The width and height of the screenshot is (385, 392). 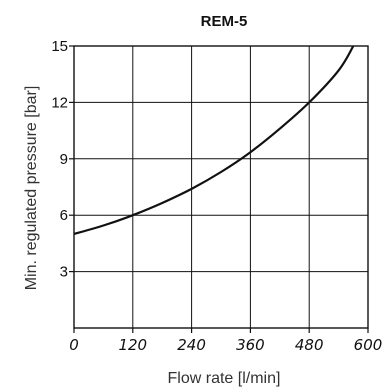 I want to click on y-axis-label: Min. regulated pressure [bar], so click(x=31, y=188).